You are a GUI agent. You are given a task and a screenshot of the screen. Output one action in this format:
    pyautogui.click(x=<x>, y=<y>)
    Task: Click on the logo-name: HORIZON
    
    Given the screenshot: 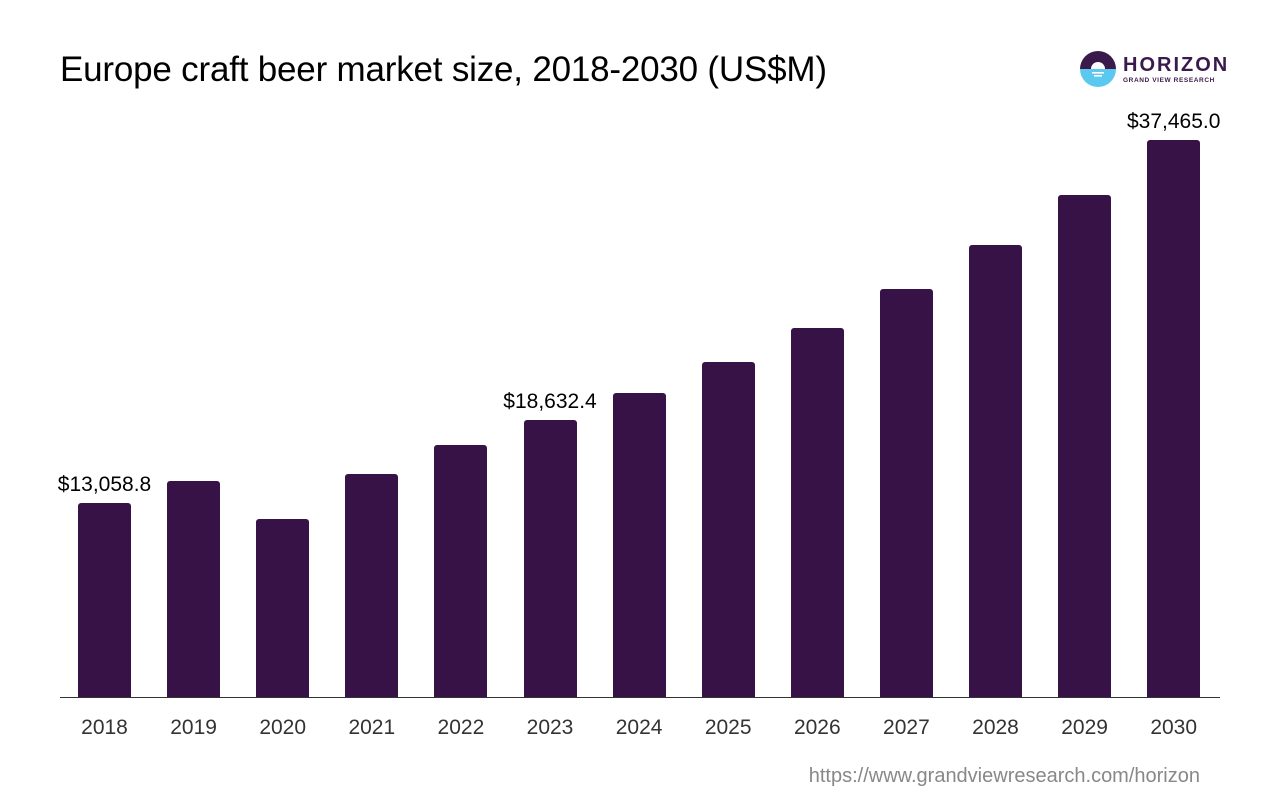 What is the action you would take?
    pyautogui.click(x=1176, y=64)
    